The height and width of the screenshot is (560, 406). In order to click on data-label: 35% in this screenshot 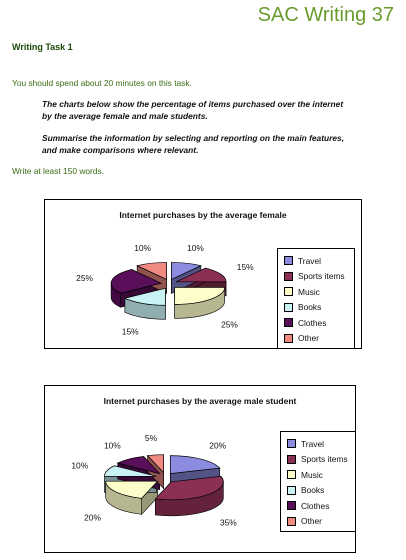, I will do `click(228, 522)`.